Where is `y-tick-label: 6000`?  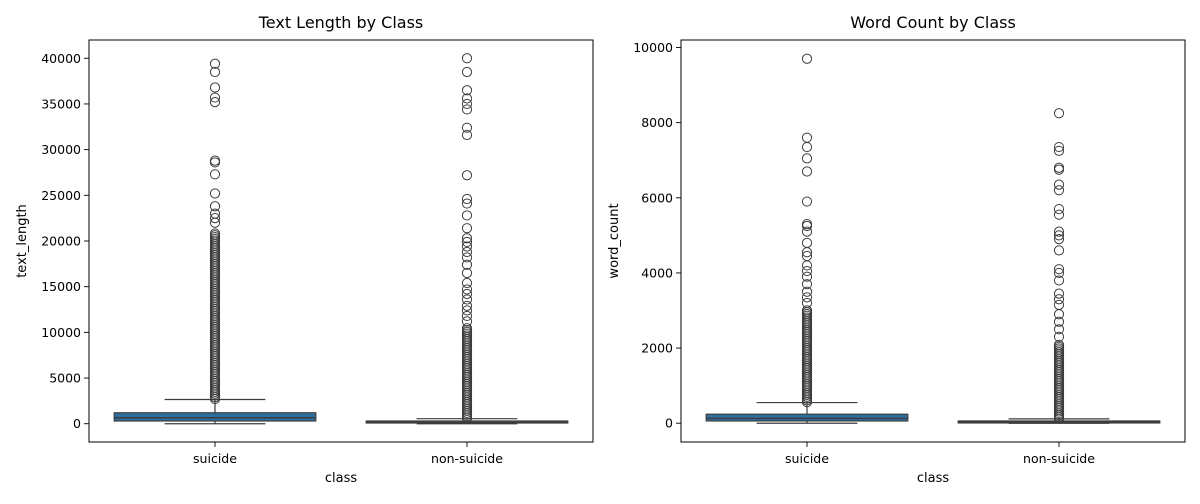 y-tick-label: 6000 is located at coordinates (657, 197).